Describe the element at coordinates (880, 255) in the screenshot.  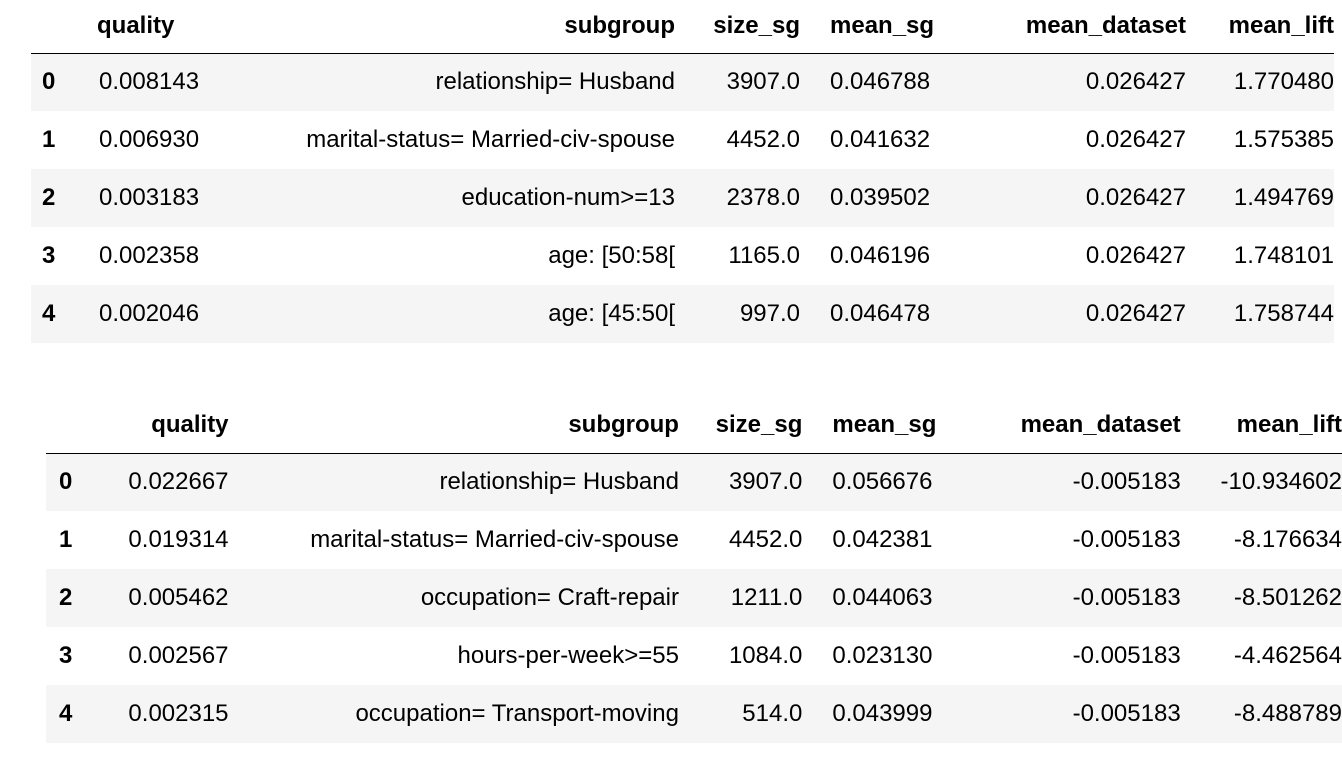
I see `cell-mean-sg: 0.046196` at that location.